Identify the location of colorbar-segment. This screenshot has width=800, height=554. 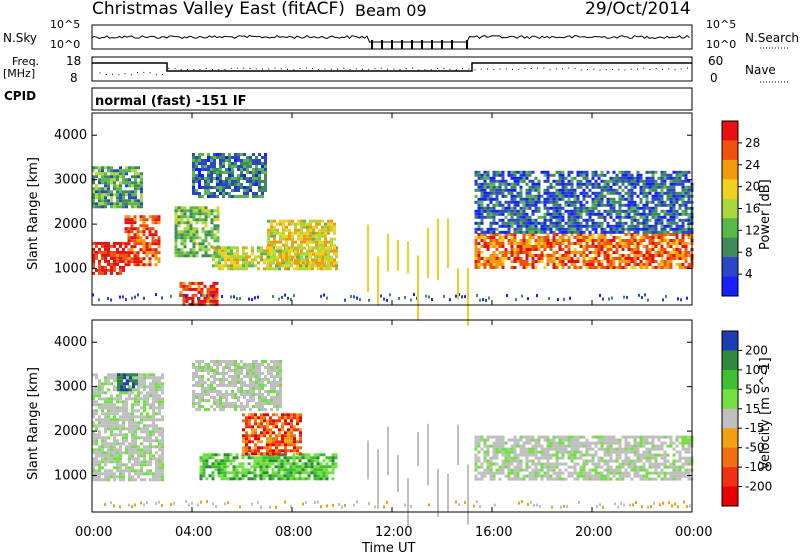
(730, 150).